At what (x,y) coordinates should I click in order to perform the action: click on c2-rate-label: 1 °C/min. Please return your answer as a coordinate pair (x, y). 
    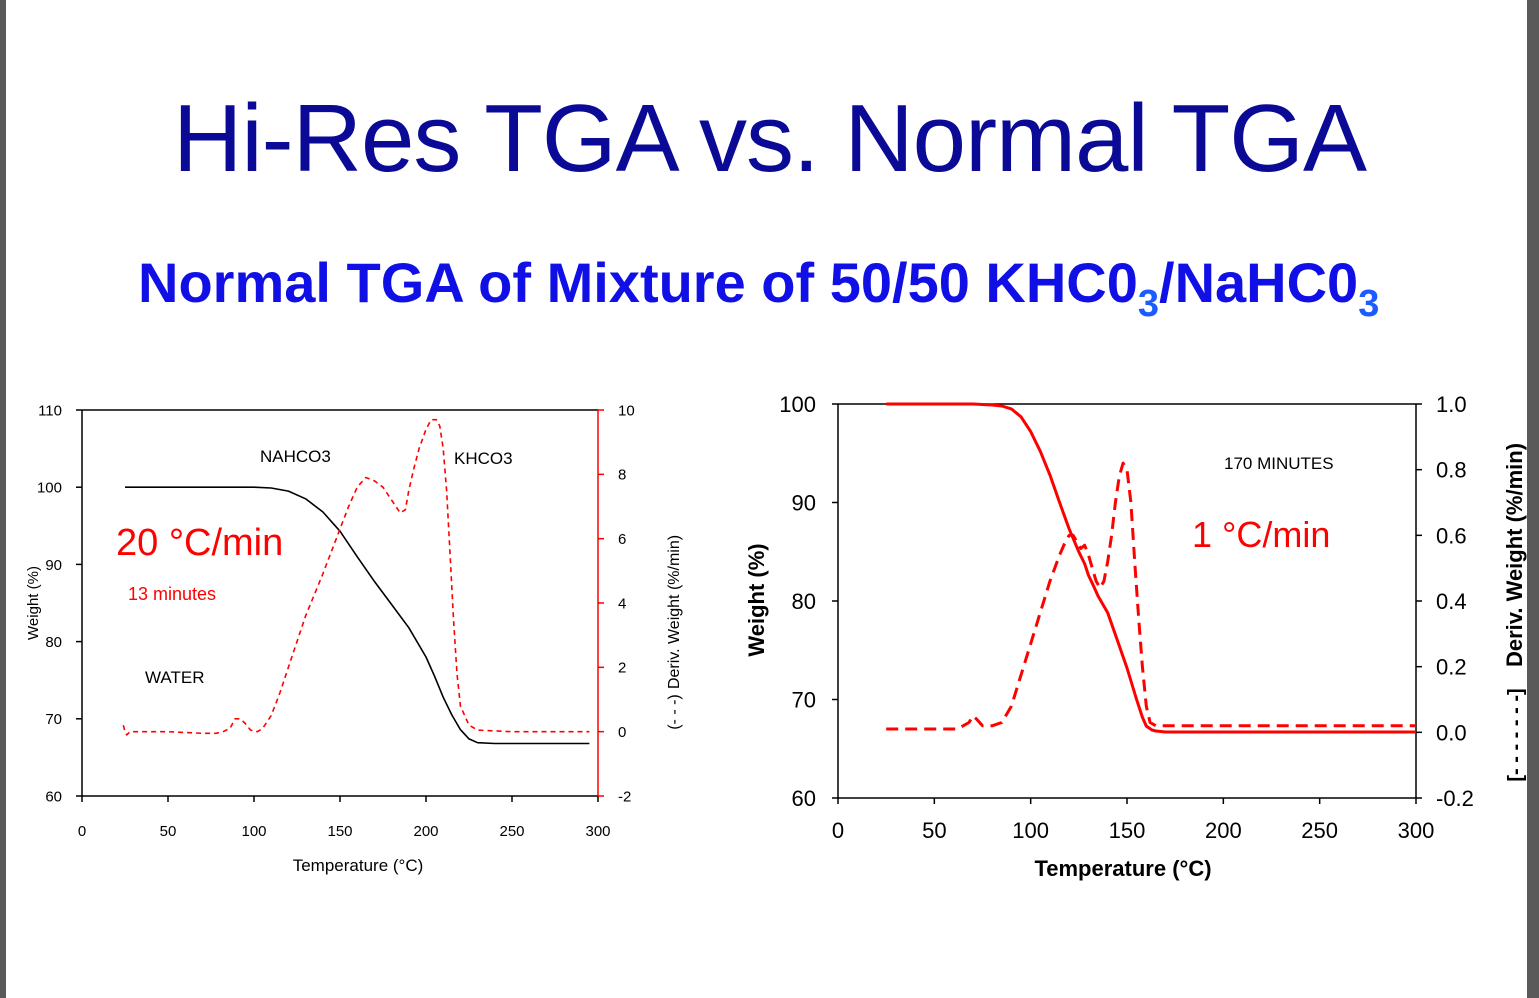
    Looking at the image, I should click on (1261, 534).